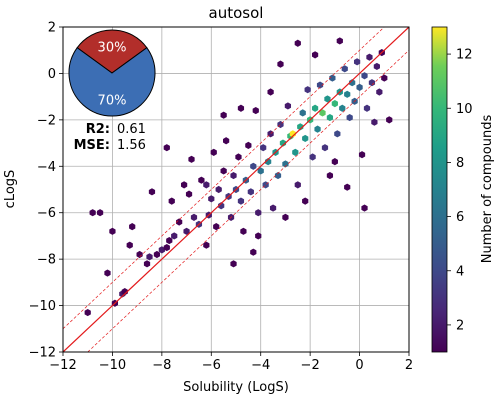 The height and width of the screenshot is (400, 500). What do you see at coordinates (460, 271) in the screenshot?
I see `colorbar-tick-label: 4` at bounding box center [460, 271].